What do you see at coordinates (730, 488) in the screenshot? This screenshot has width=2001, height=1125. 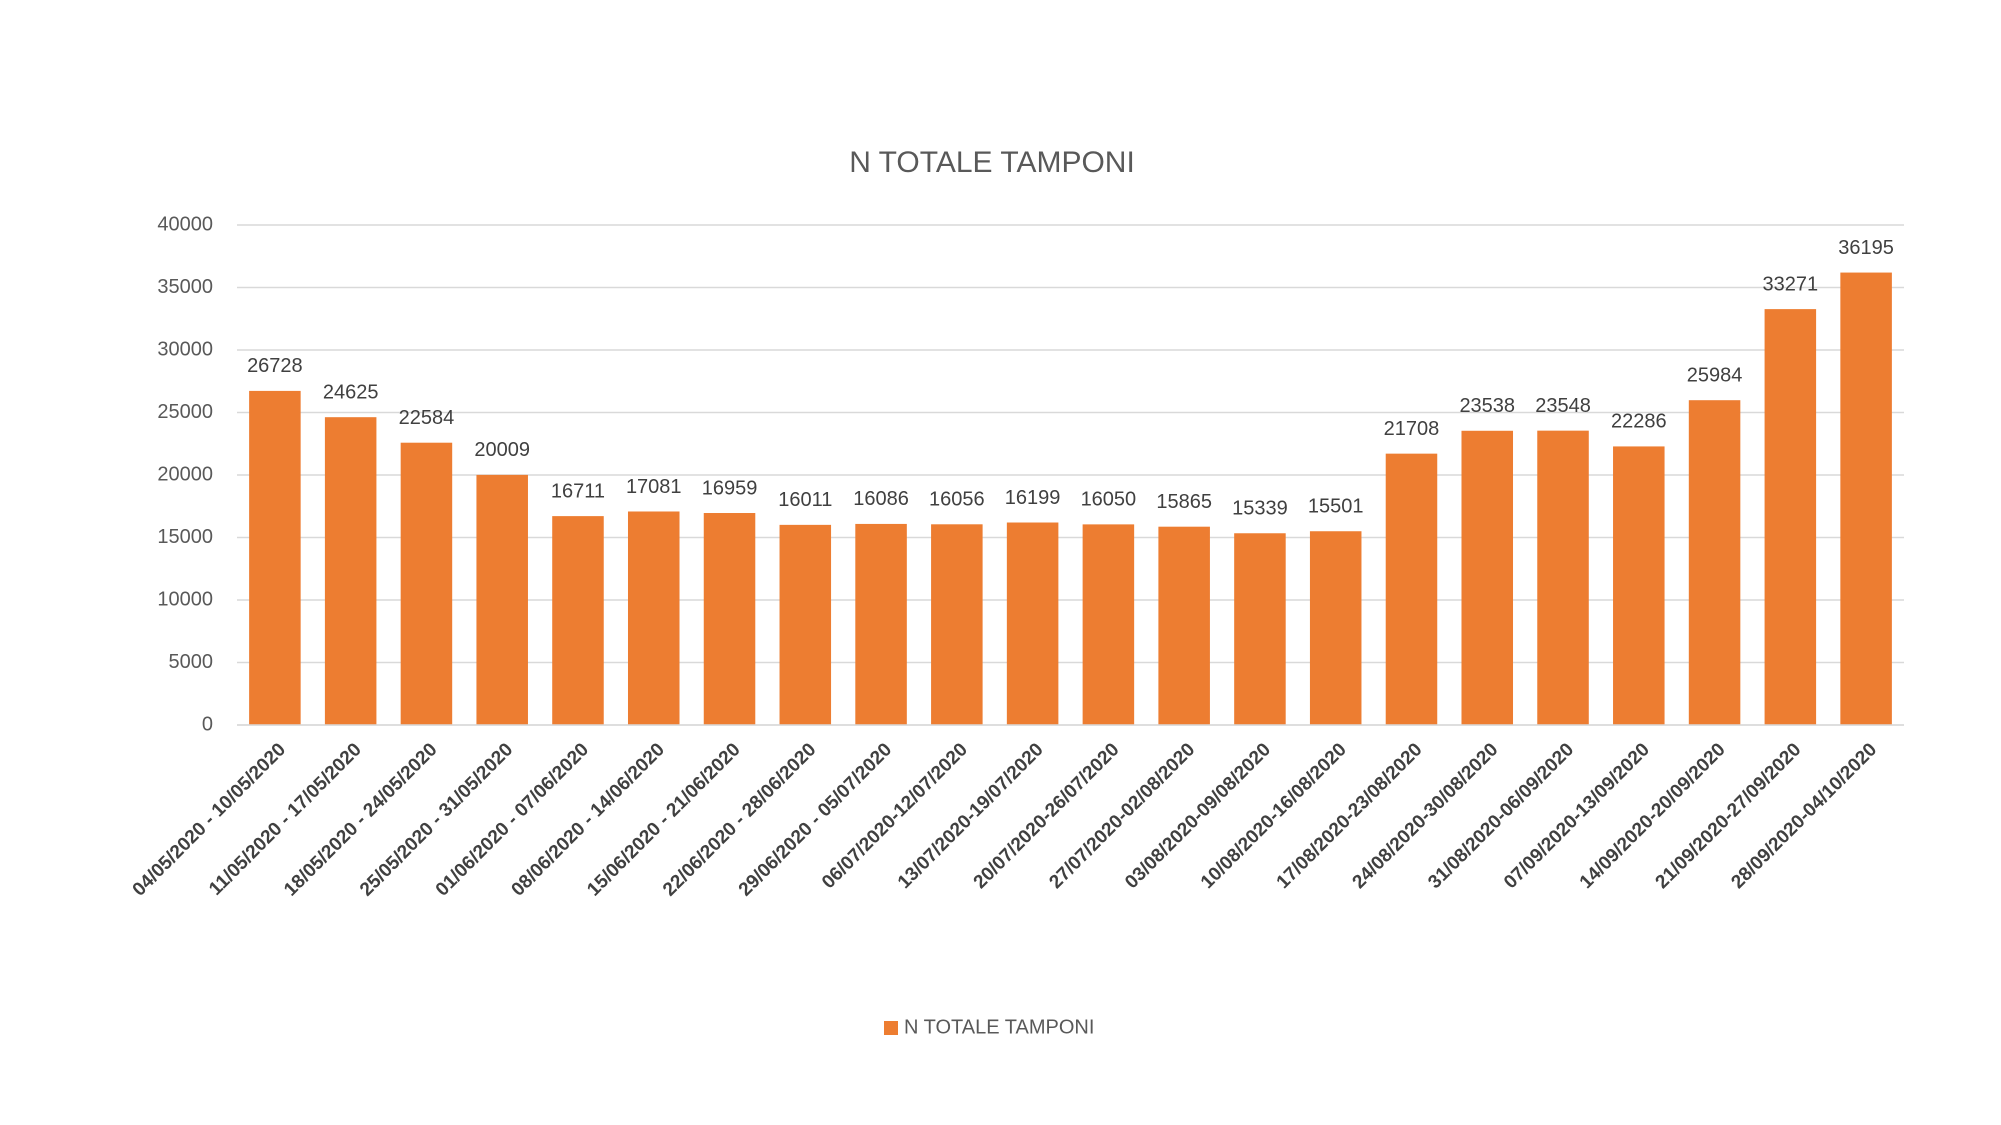 I see `data-label: 16959` at bounding box center [730, 488].